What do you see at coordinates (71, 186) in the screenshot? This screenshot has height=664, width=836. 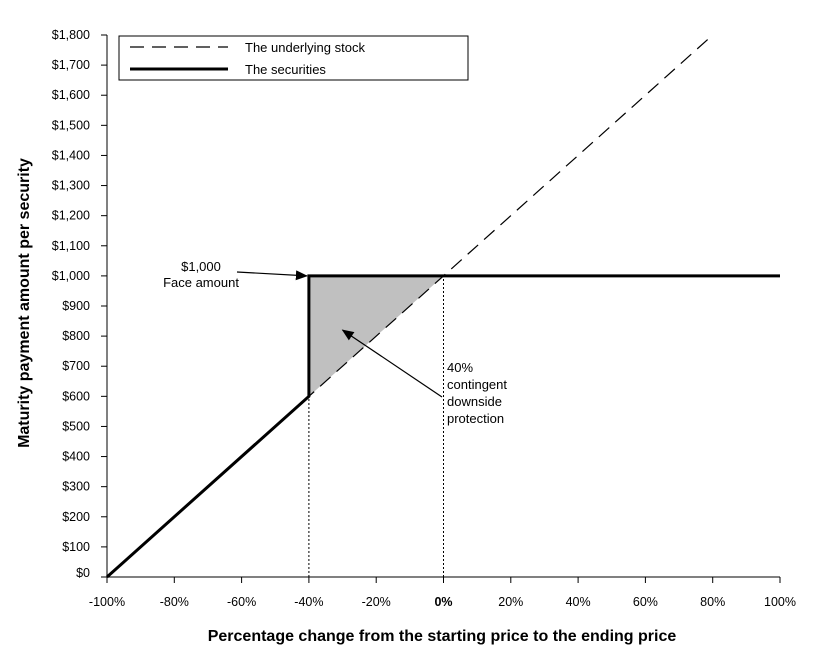 I see `y-tick-label: $1,300` at bounding box center [71, 186].